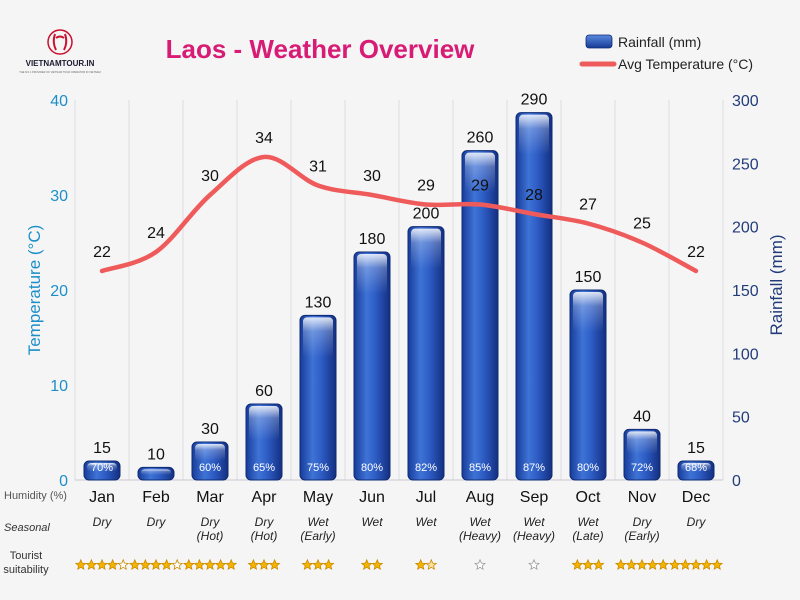 The image size is (800, 600). What do you see at coordinates (480, 468) in the screenshot?
I see `humidity-value-label: 85%` at bounding box center [480, 468].